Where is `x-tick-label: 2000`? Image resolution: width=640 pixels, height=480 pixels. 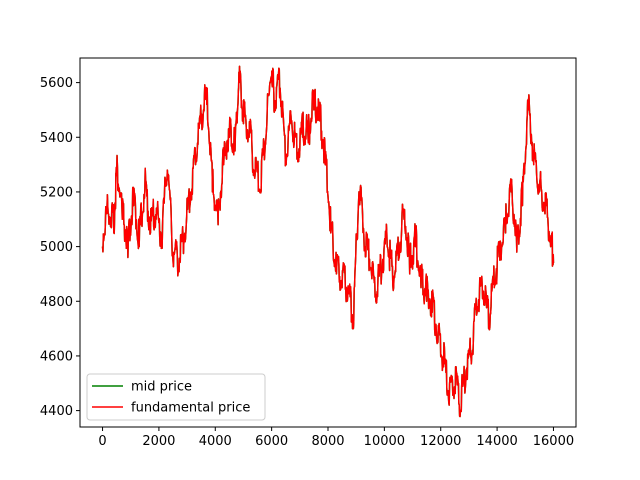 x-tick-label: 2000 is located at coordinates (158, 441).